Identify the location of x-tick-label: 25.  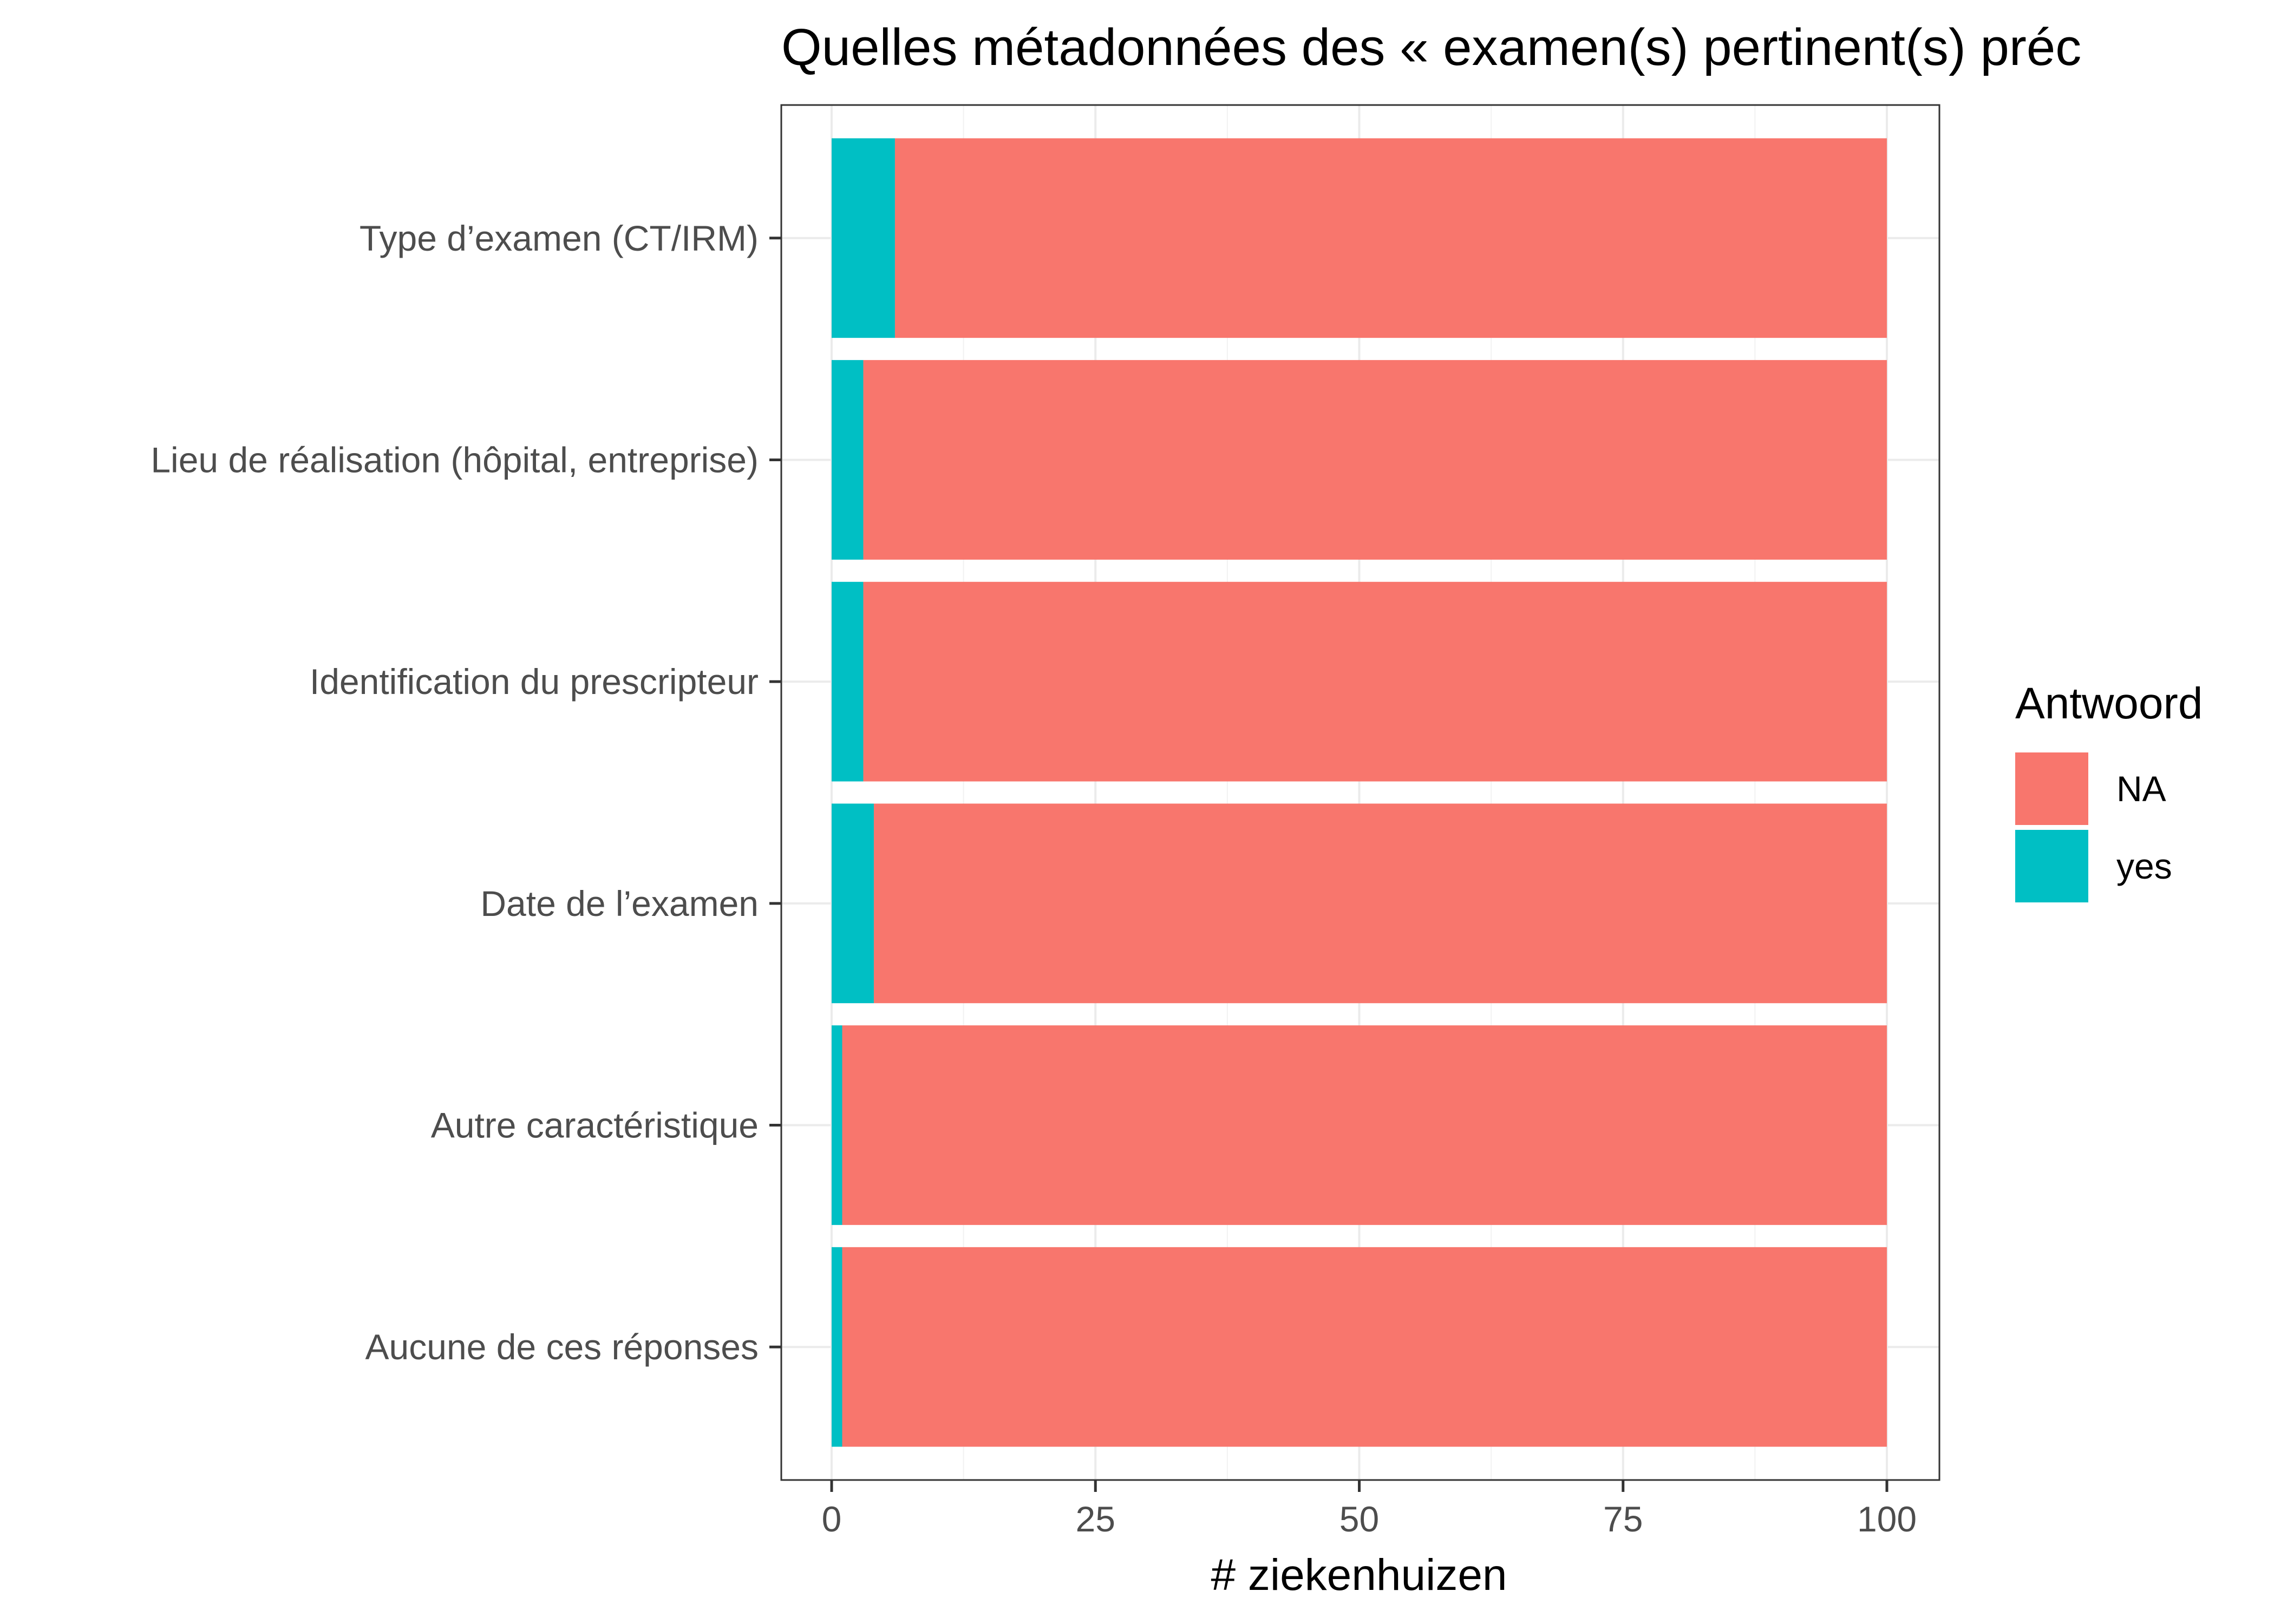
(1095, 1519).